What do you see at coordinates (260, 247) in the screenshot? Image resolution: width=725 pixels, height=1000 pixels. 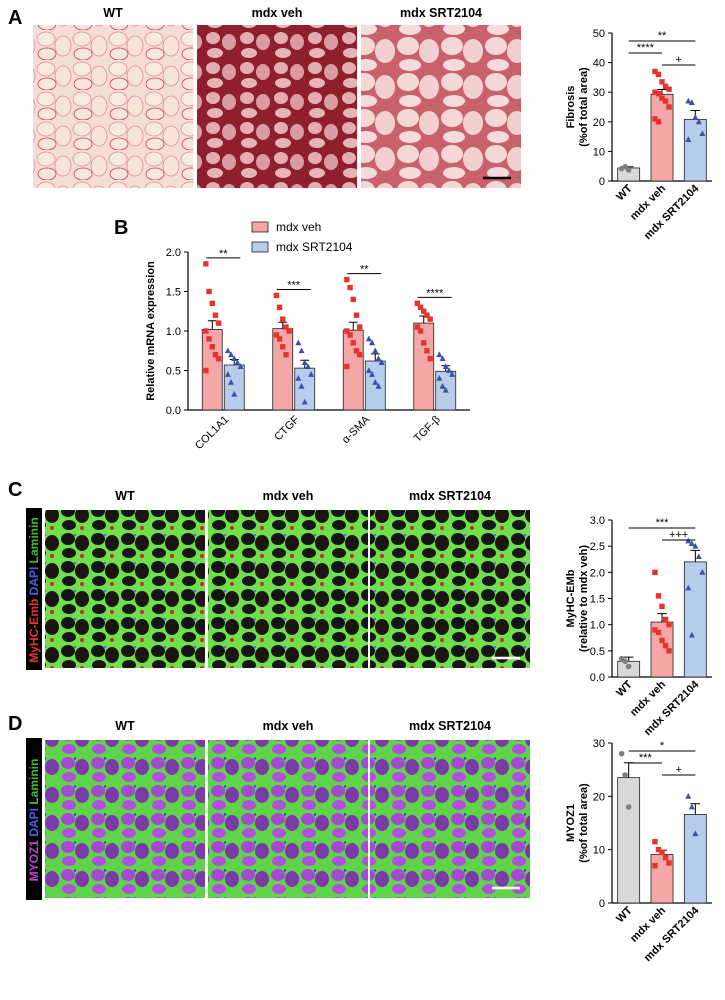 I see `legend-swatch` at bounding box center [260, 247].